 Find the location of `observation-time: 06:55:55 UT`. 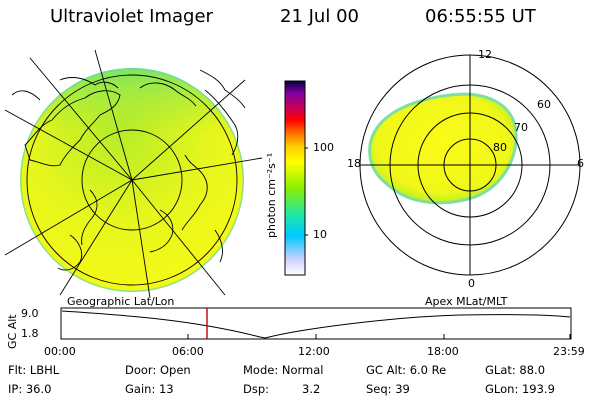

observation-time: 06:55:55 UT is located at coordinates (480, 16).